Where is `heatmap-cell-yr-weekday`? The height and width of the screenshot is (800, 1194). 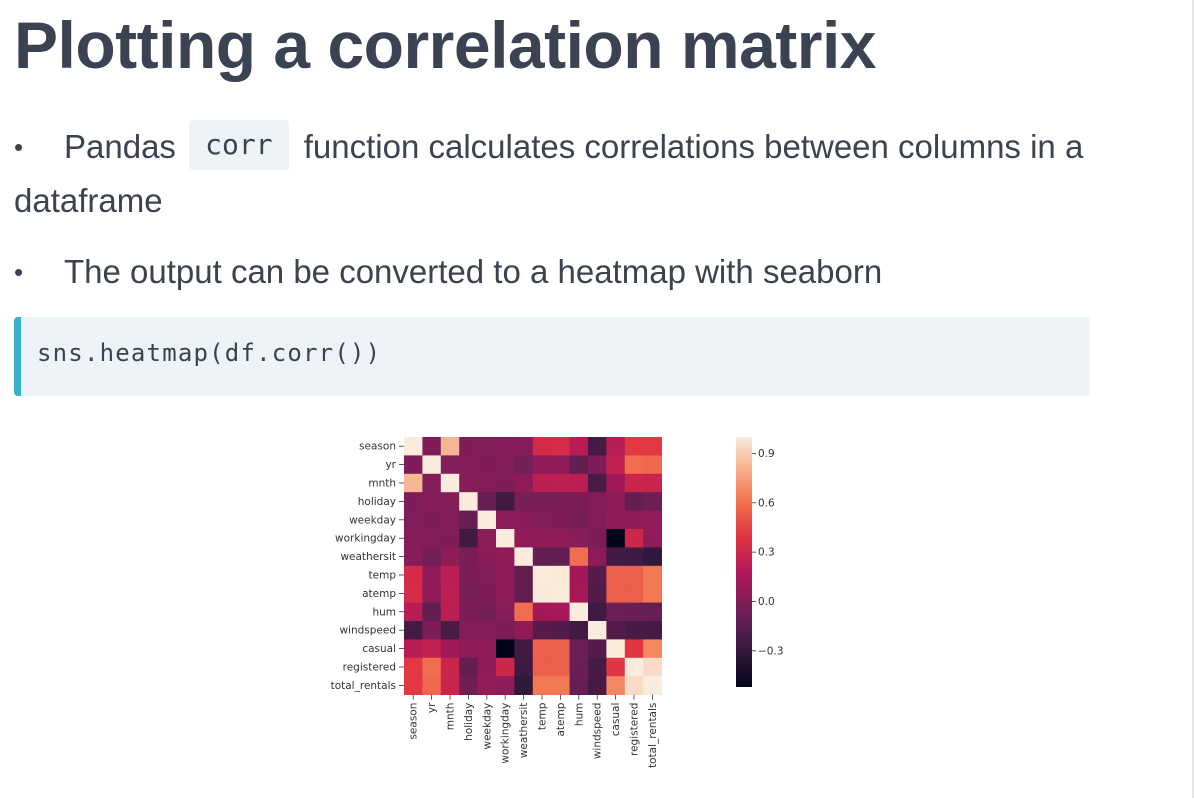
heatmap-cell-yr-weekday is located at coordinates (487, 465).